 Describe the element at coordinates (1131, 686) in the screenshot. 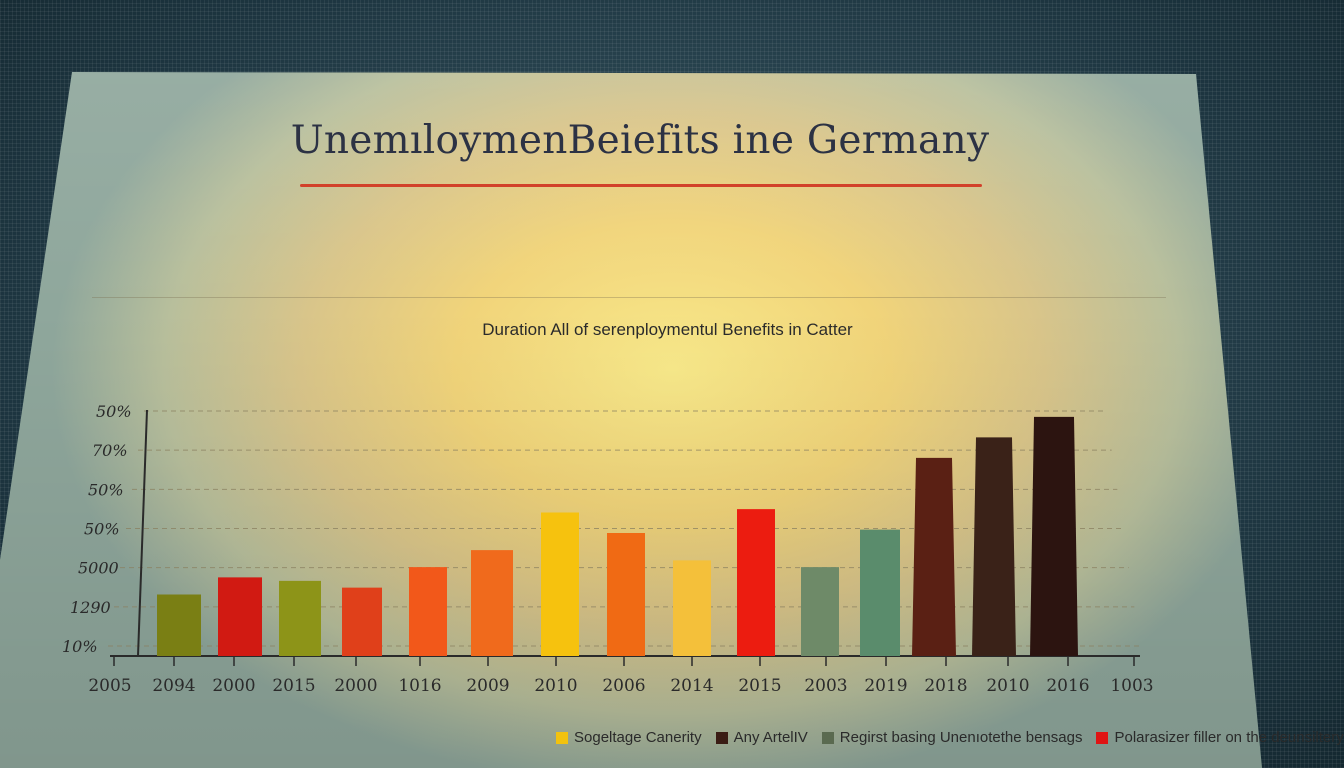

I see `x-tick-label: 1003` at that location.